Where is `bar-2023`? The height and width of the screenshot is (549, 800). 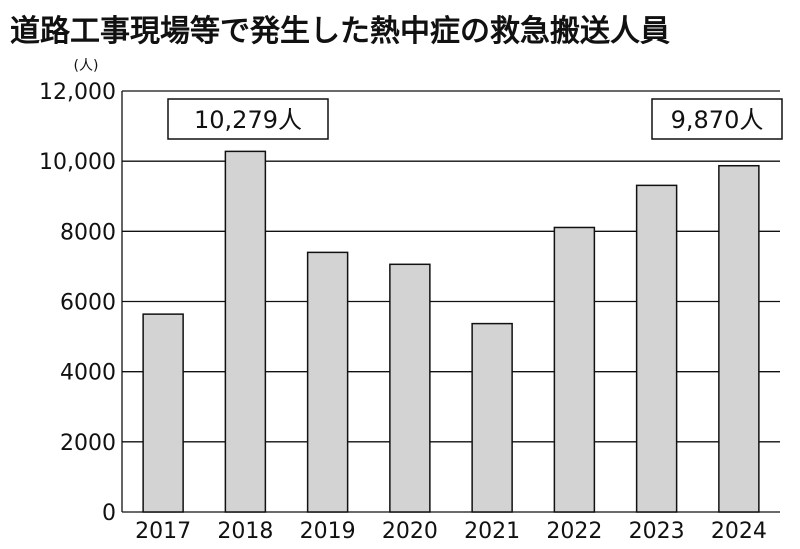 bar-2023 is located at coordinates (656, 348).